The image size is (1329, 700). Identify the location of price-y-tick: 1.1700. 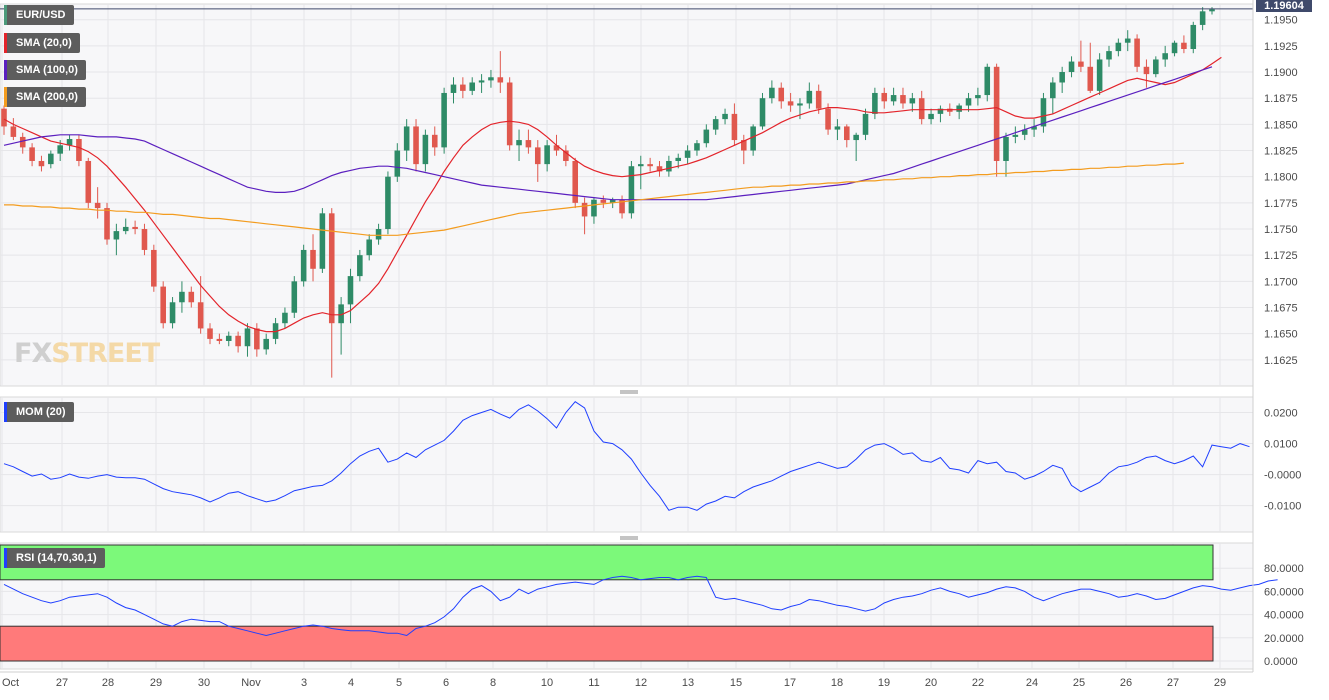
(1281, 282).